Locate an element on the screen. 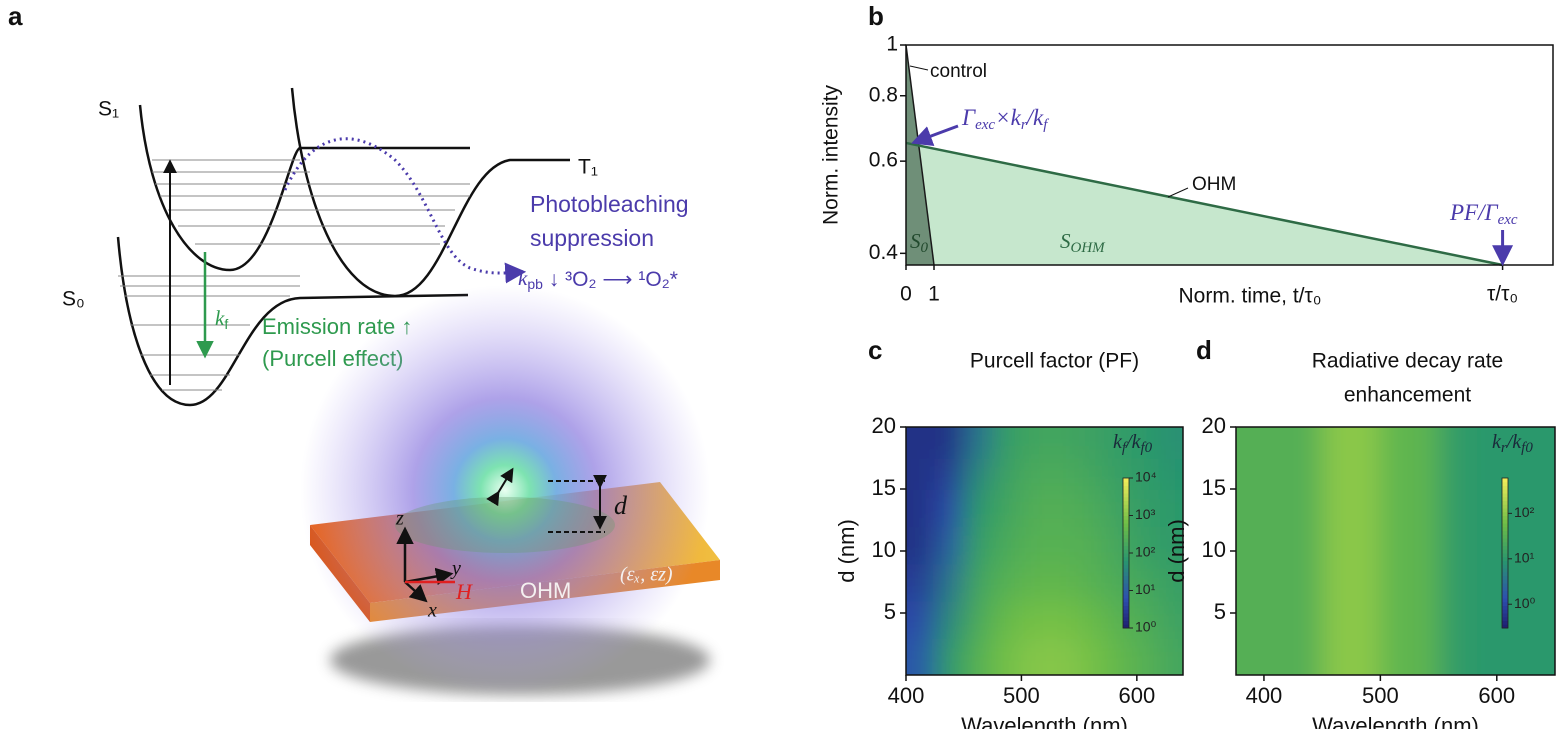  ohm-label: OHM is located at coordinates (545, 590).